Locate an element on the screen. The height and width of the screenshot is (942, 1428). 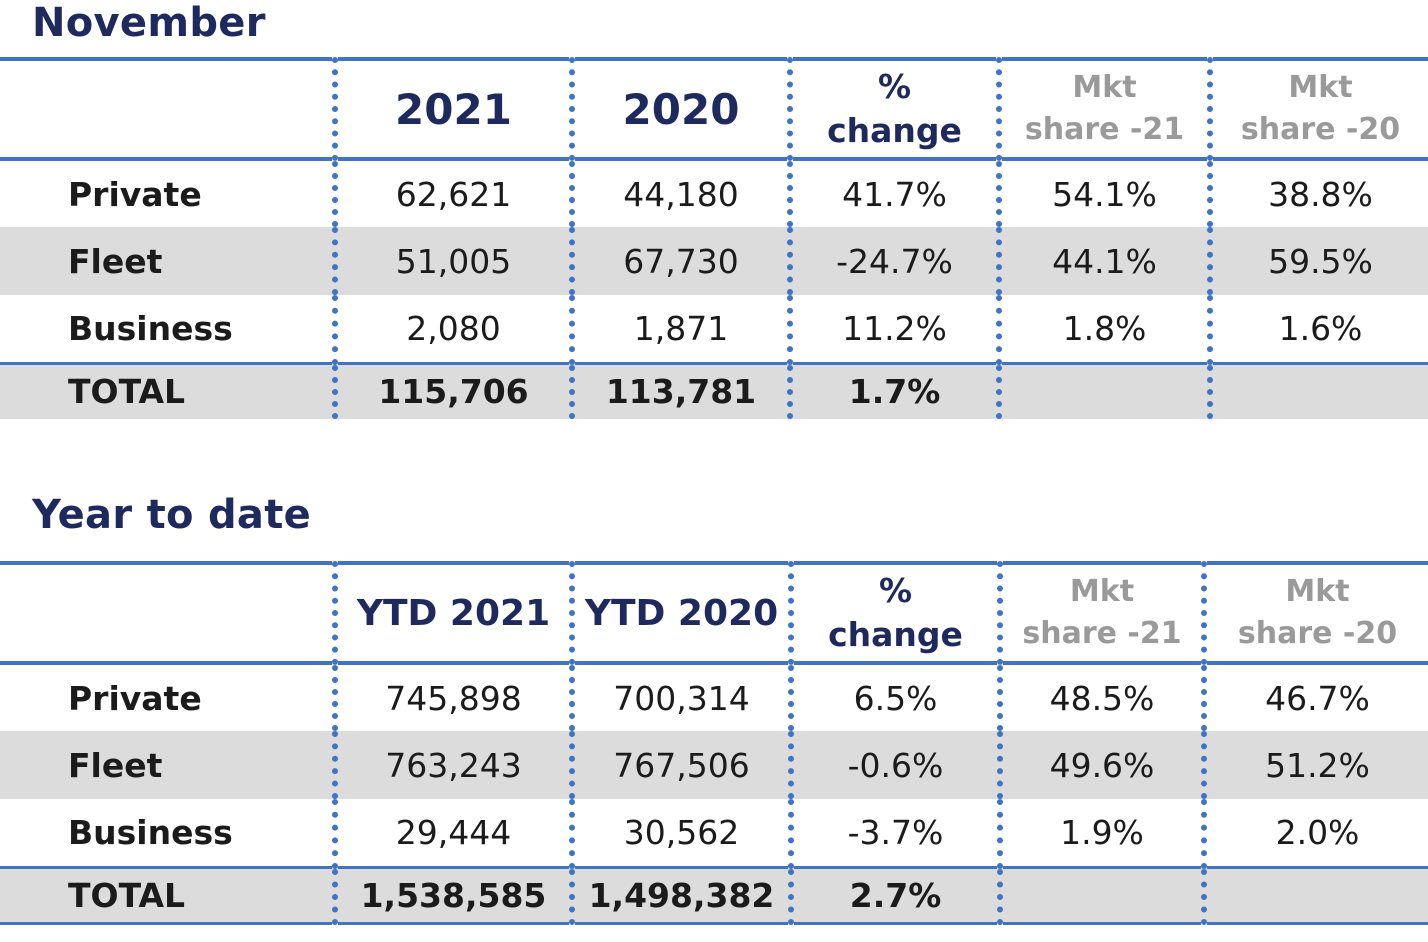
cell-ytd-2021: 745,898 is located at coordinates (452, 697).